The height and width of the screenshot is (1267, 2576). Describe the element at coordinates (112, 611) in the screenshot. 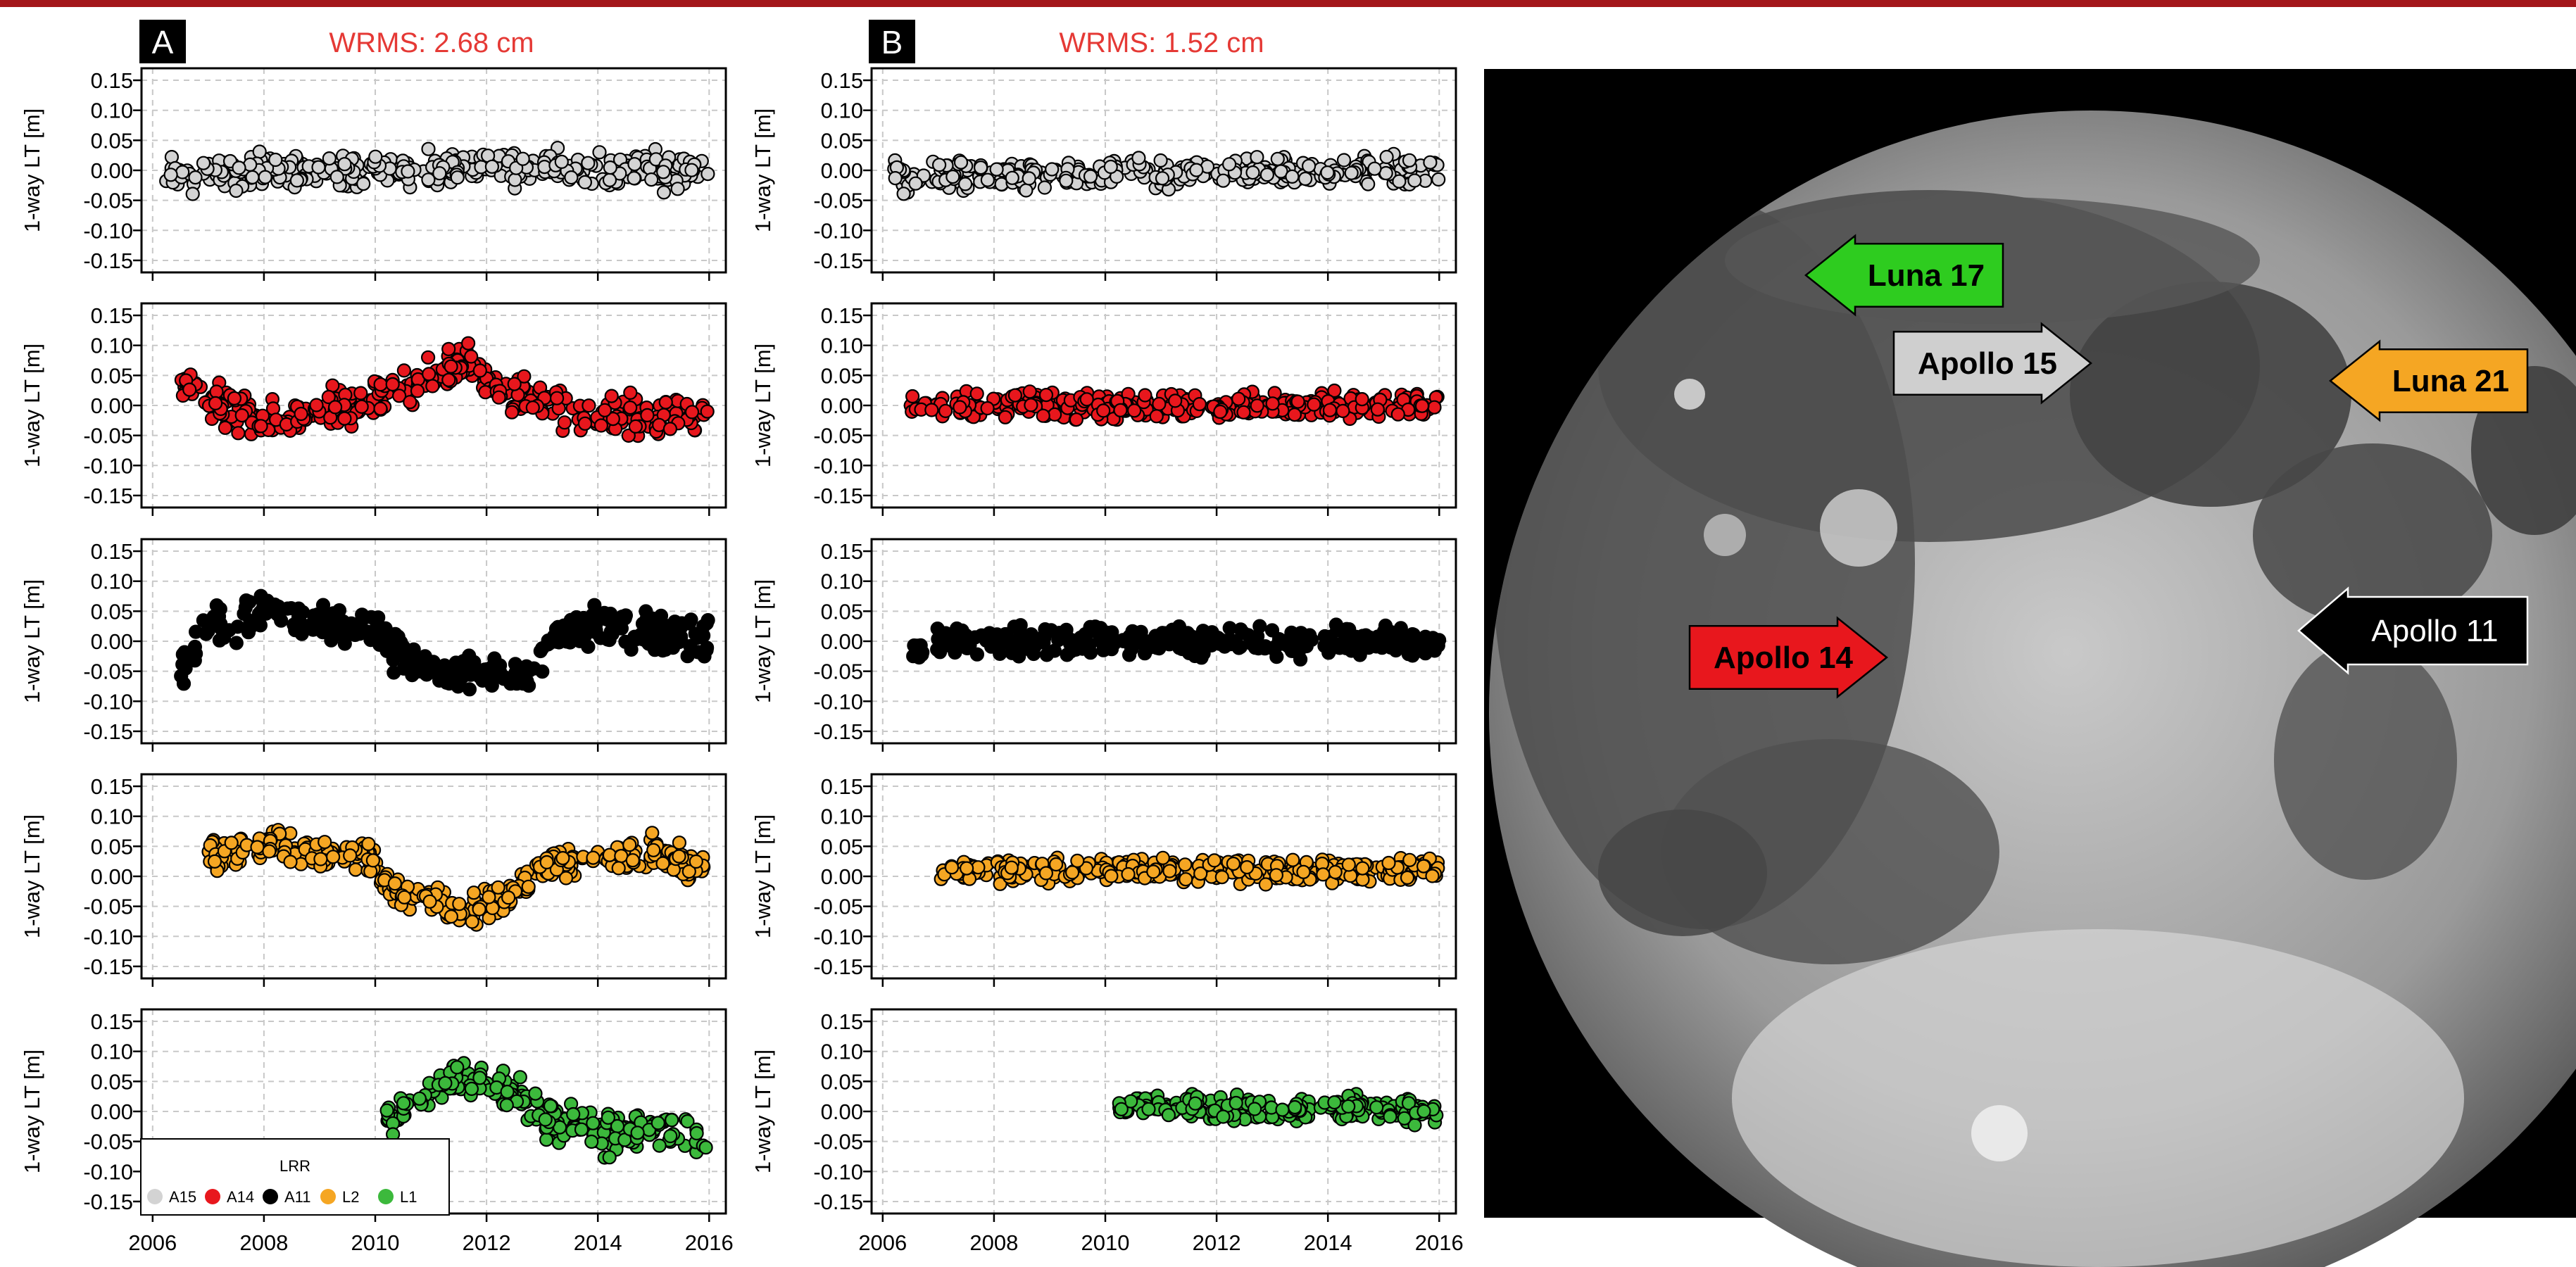

I see `y-tick-label: 0.05` at that location.